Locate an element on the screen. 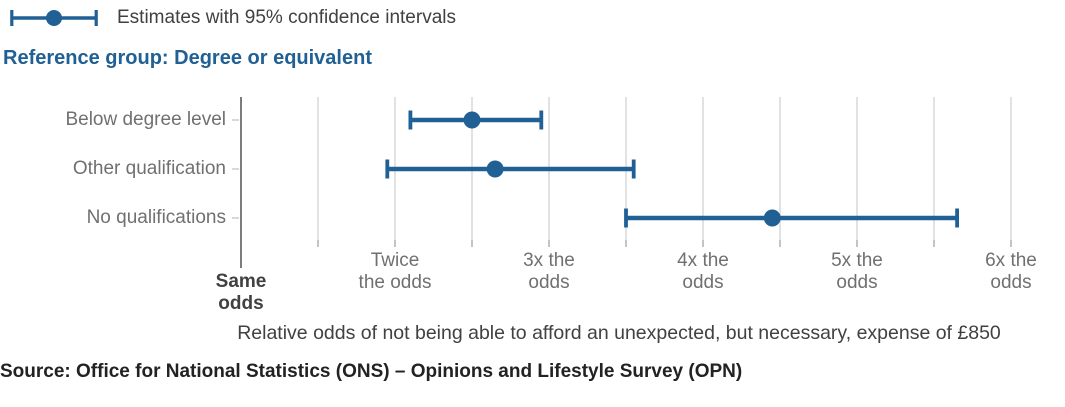 Image resolution: width=1065 pixels, height=407 pixels. x-tick-label: 3x the odds is located at coordinates (549, 271).